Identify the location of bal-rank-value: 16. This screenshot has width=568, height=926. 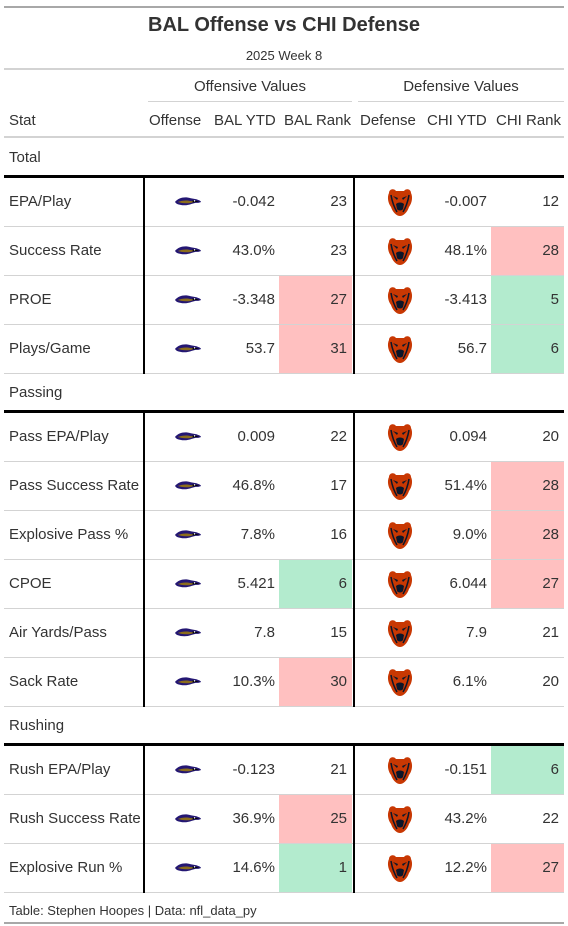
(338, 534).